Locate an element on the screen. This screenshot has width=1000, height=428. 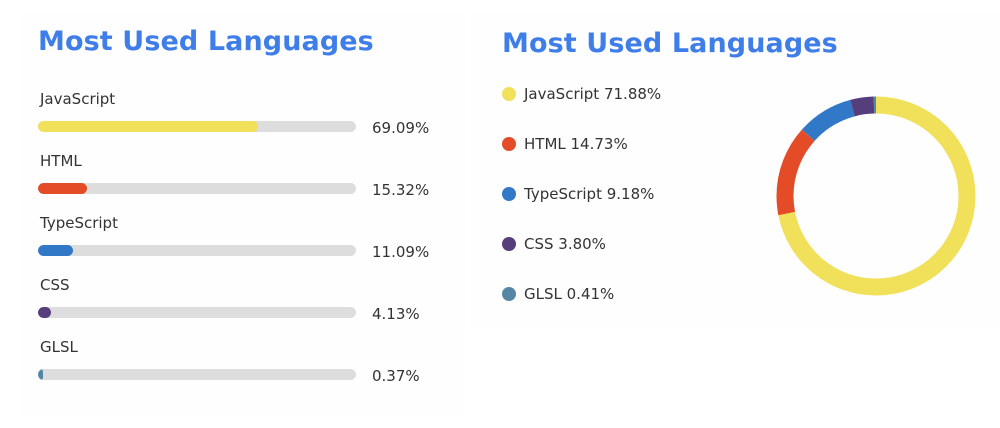
percentage-label: 15.32% is located at coordinates (401, 190).